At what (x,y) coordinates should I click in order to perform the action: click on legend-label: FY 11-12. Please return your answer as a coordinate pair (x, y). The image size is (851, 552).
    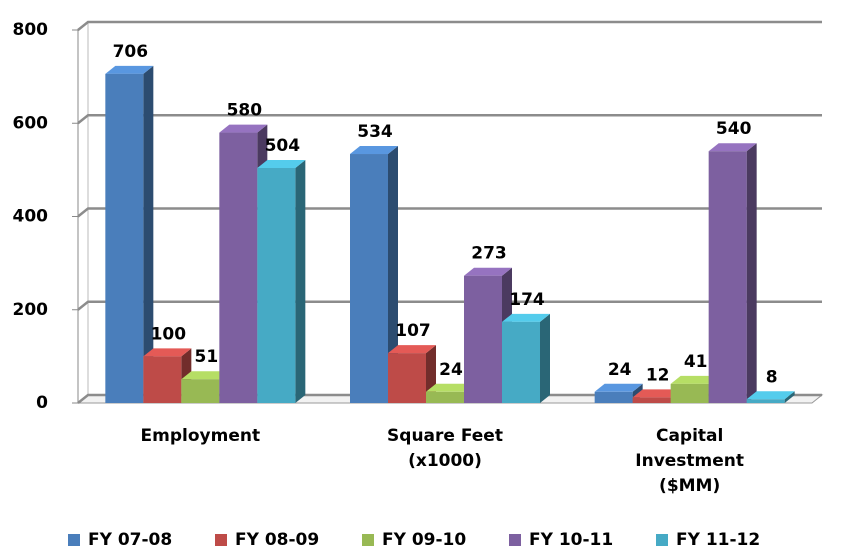
    Looking at the image, I should click on (718, 540).